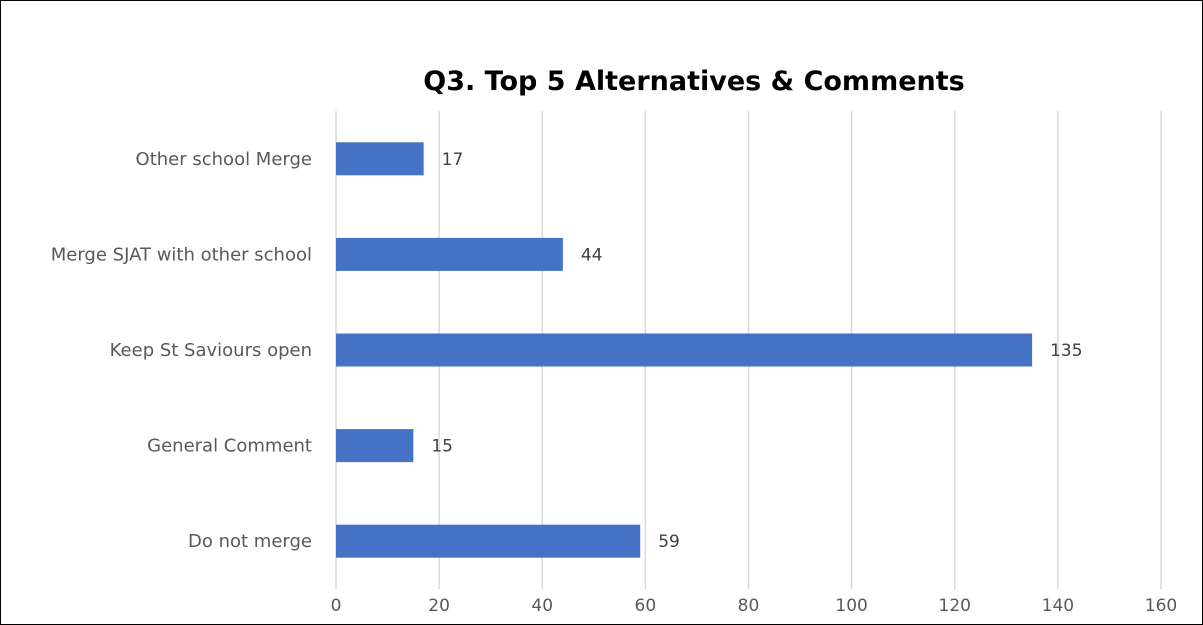 The image size is (1203, 625). Describe the element at coordinates (1066, 351) in the screenshot. I see `data-label: 135` at that location.